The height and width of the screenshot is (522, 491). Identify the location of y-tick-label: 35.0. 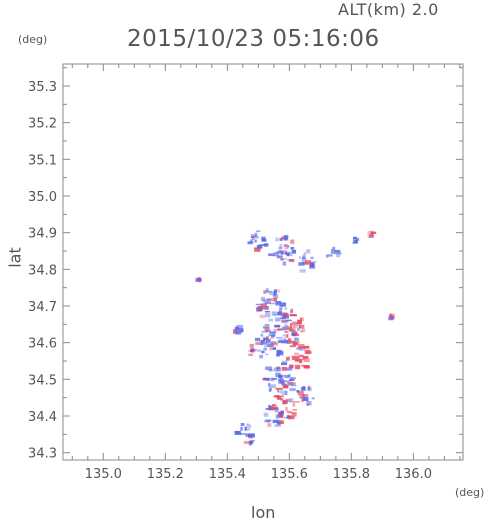
(42, 197).